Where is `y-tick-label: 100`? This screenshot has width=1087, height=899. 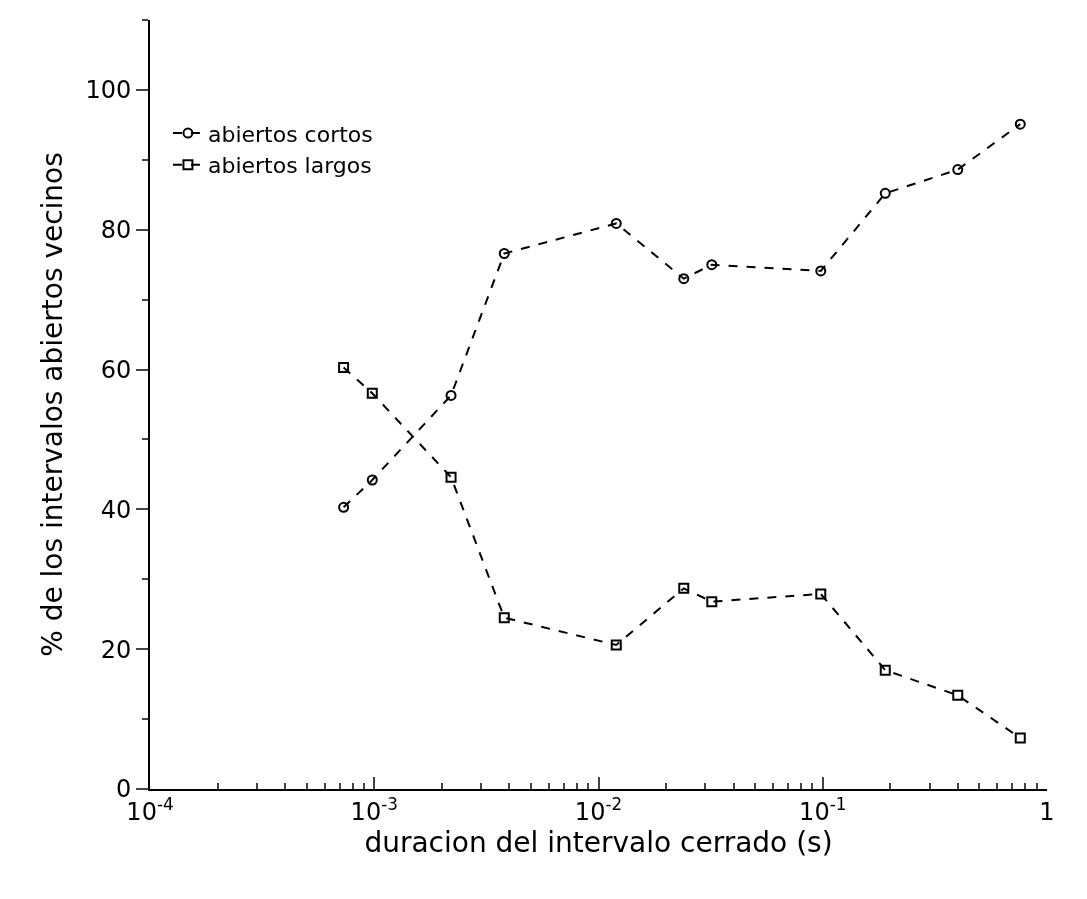
y-tick-label: 100 is located at coordinates (108, 90).